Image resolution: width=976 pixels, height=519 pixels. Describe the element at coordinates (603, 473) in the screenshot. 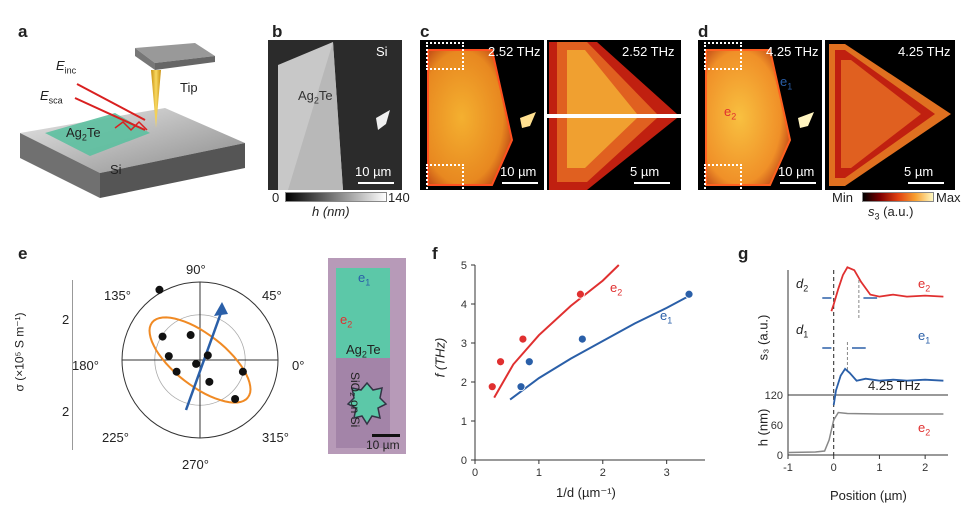

I see `f-xtick-label-2: 2` at that location.